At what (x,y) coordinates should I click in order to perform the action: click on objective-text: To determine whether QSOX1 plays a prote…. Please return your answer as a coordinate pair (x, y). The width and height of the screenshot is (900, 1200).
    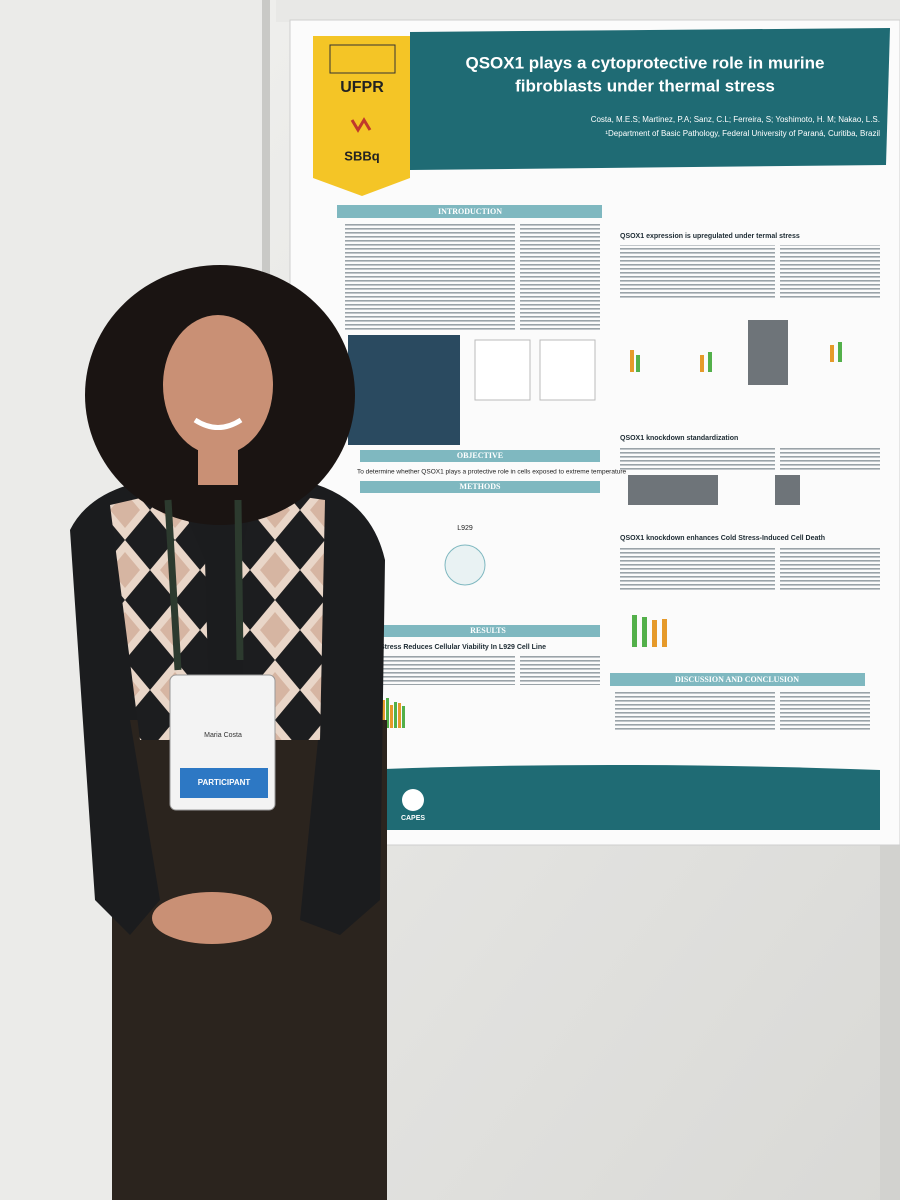
    Looking at the image, I should click on (492, 472).